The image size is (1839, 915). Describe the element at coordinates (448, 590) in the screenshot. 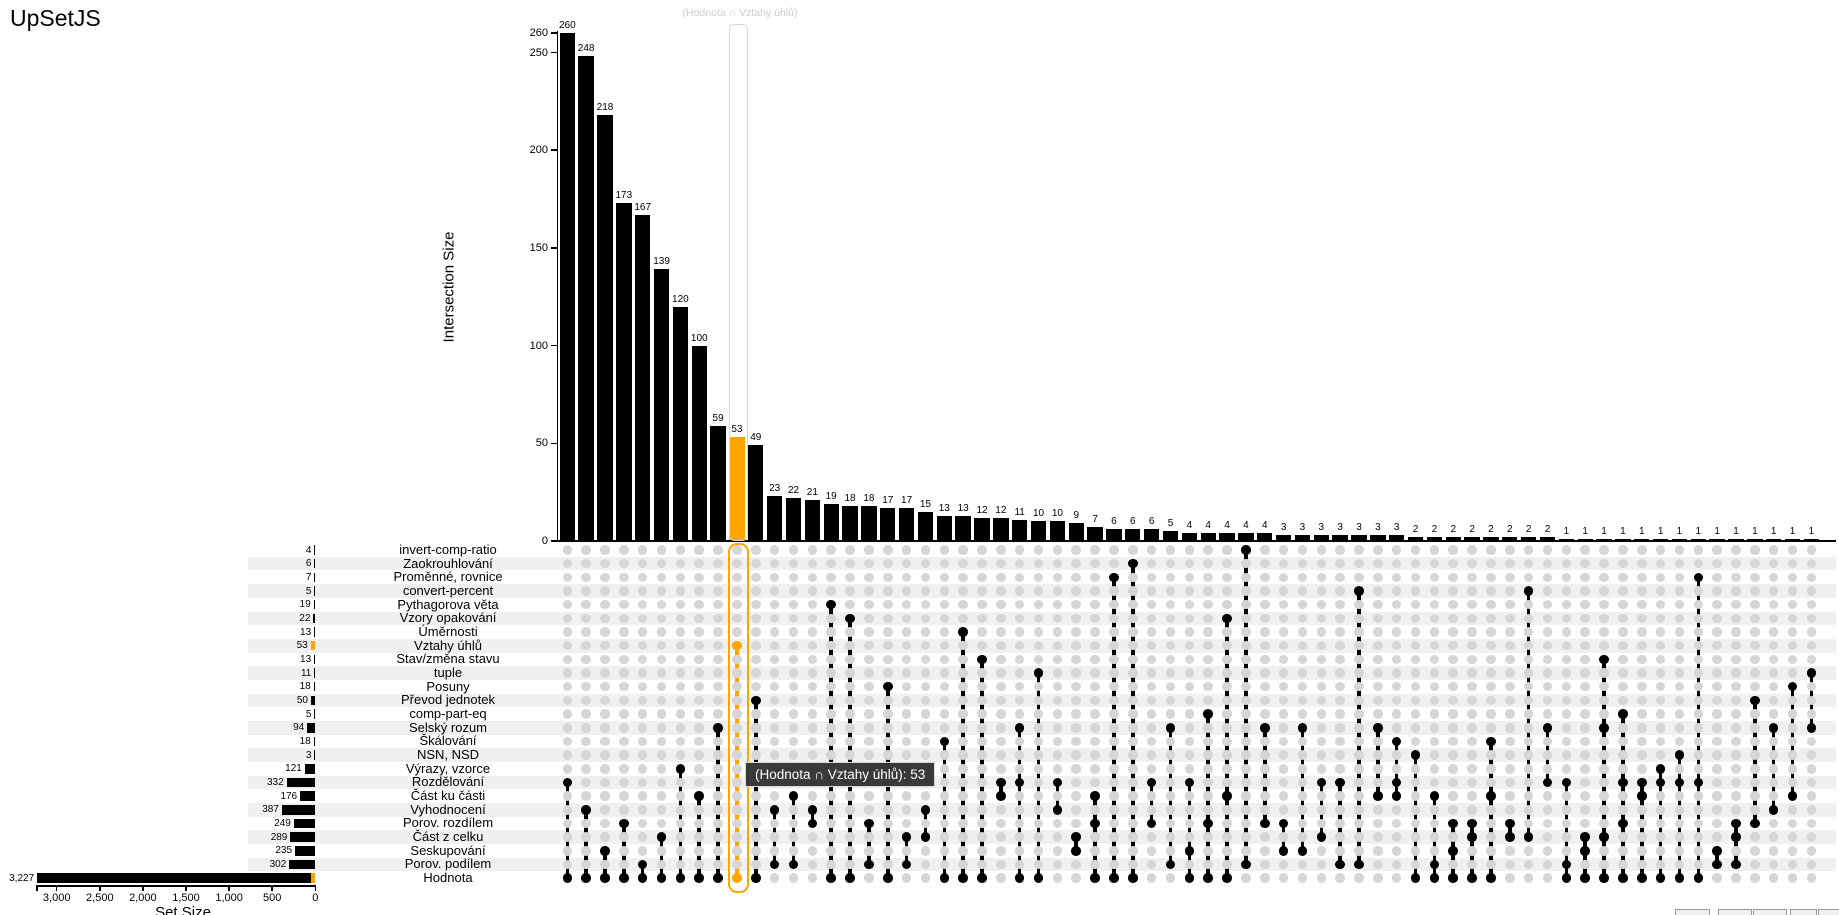

I see `set-label: convert-percent` at that location.